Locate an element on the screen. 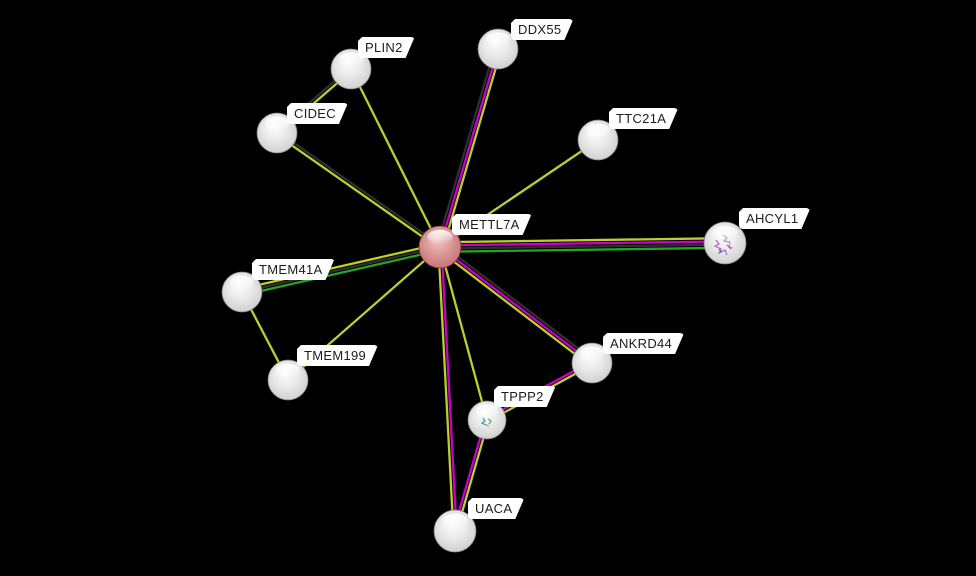 The height and width of the screenshot is (576, 976). node-tmem41a is located at coordinates (242, 292).